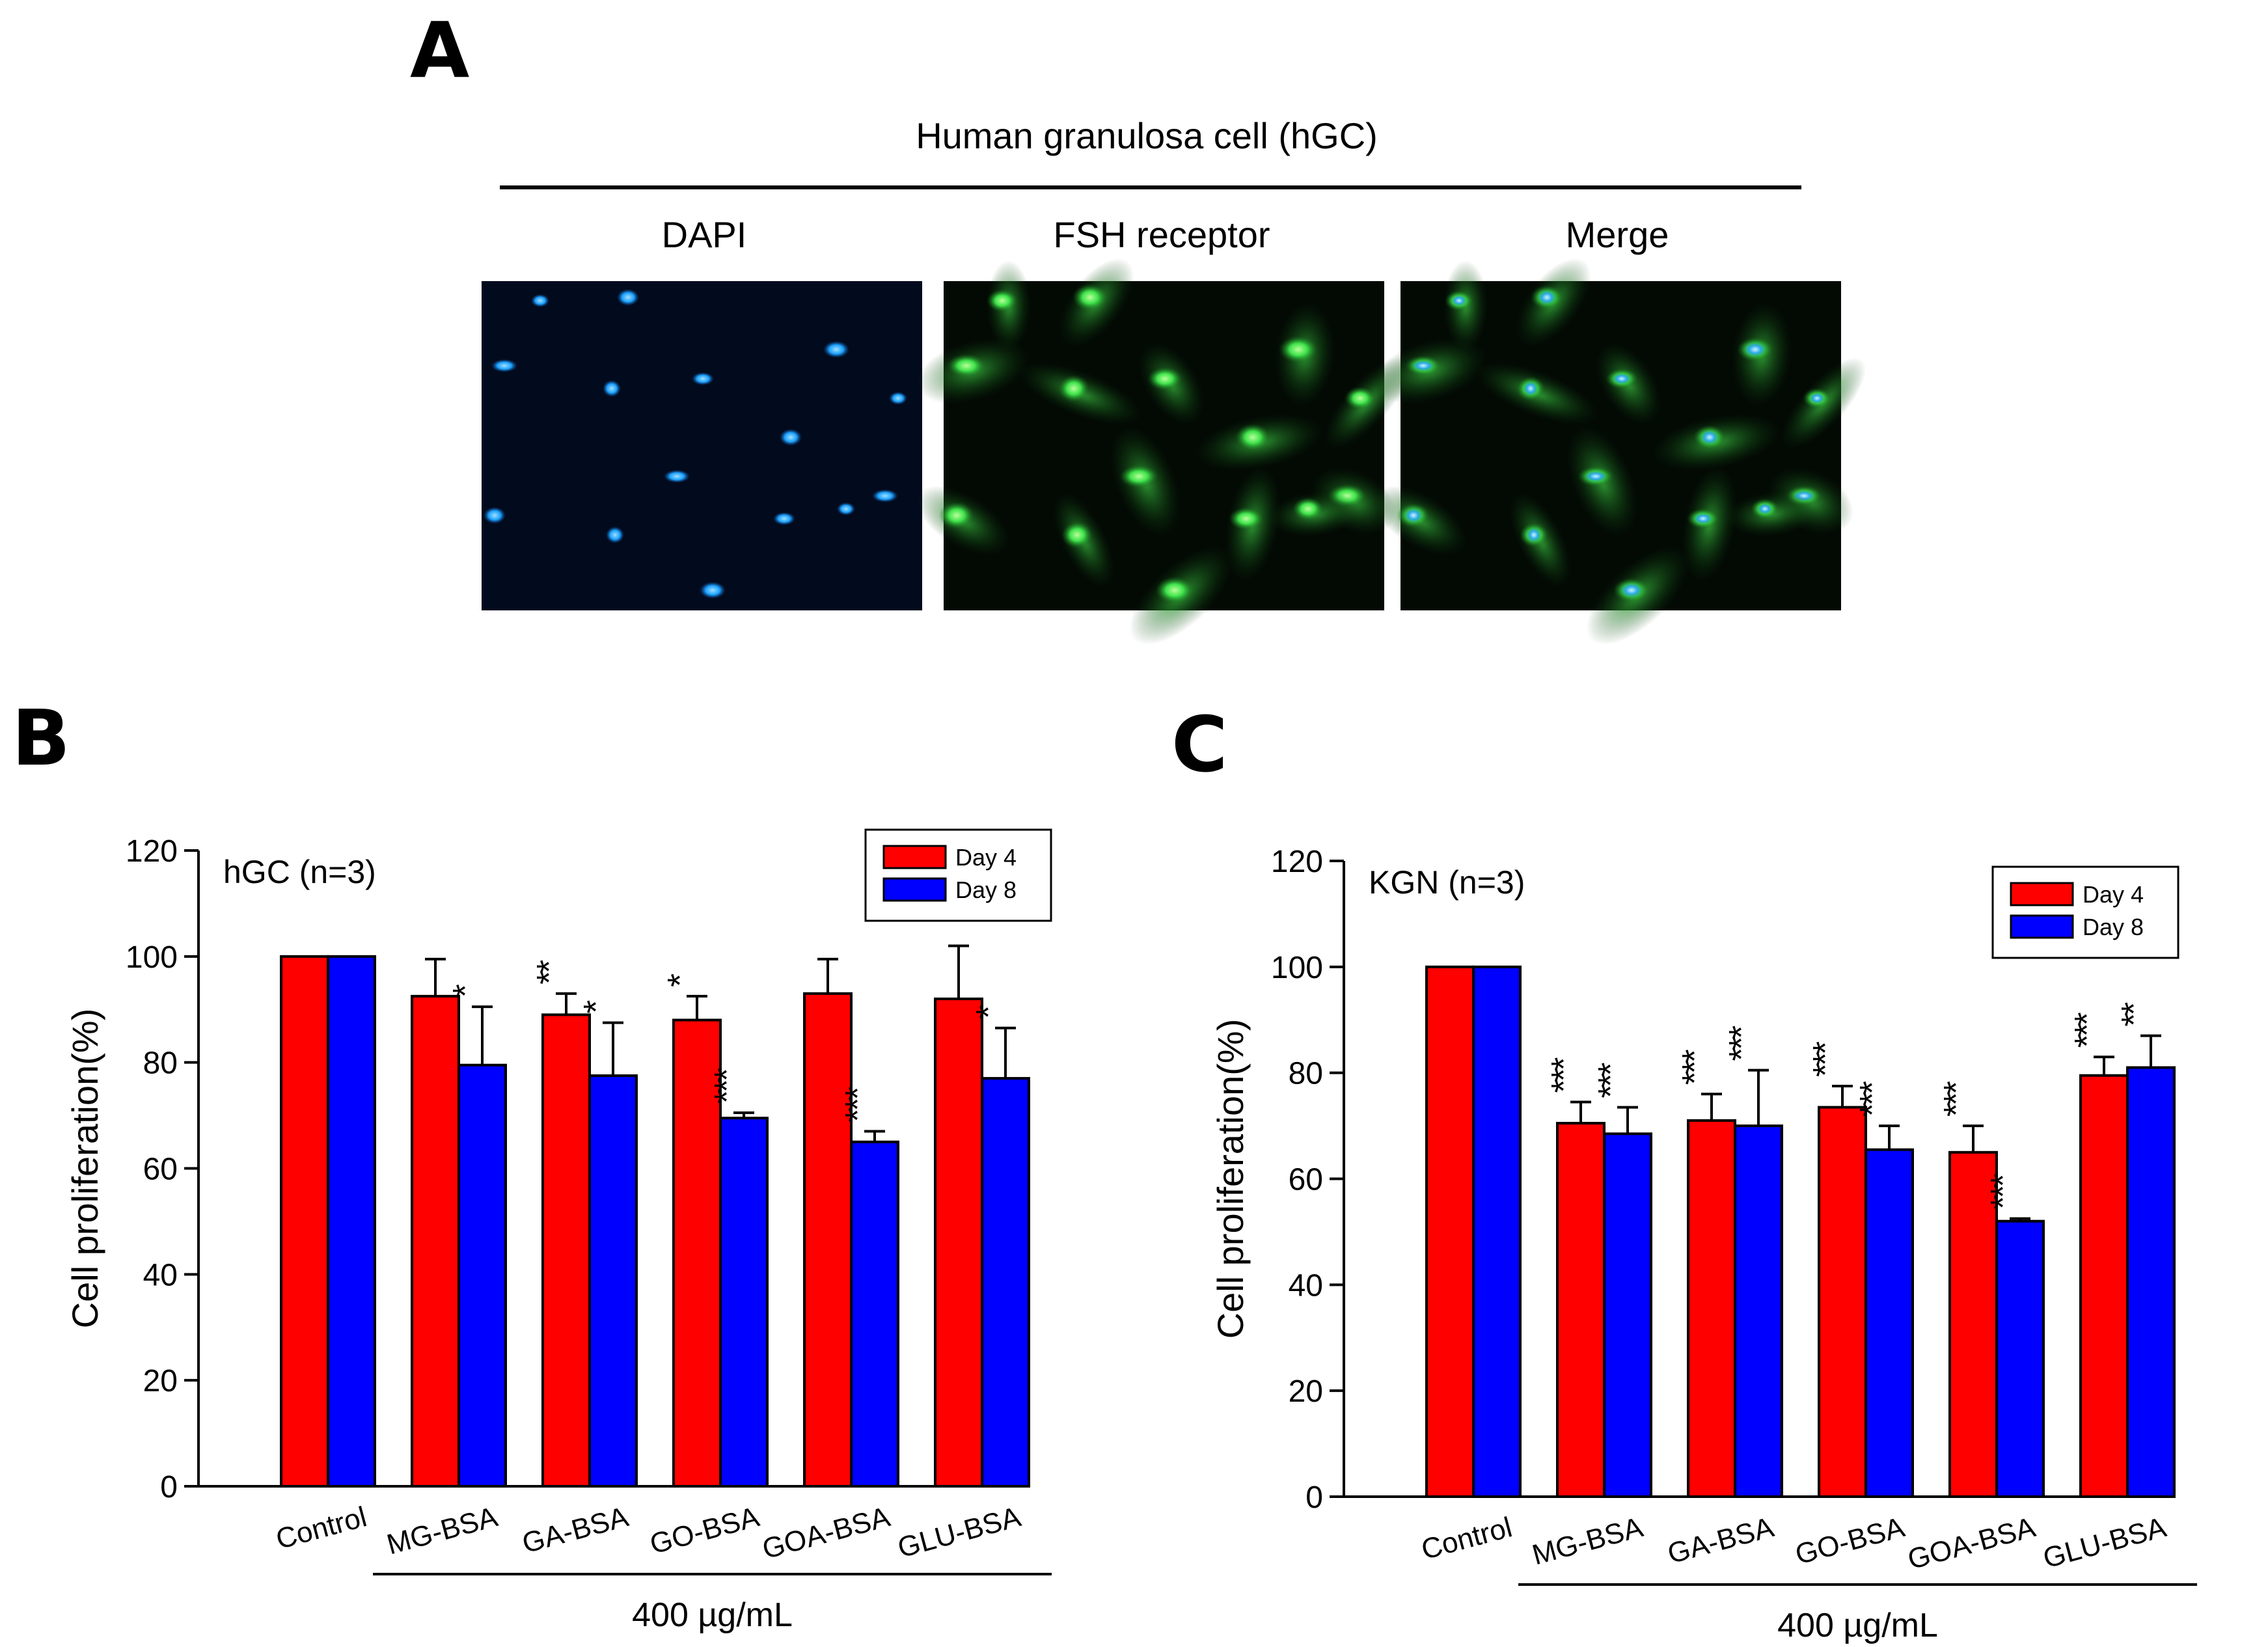  What do you see at coordinates (566, 1250) in the screenshot?
I see `bar-day4-ga-bsa` at bounding box center [566, 1250].